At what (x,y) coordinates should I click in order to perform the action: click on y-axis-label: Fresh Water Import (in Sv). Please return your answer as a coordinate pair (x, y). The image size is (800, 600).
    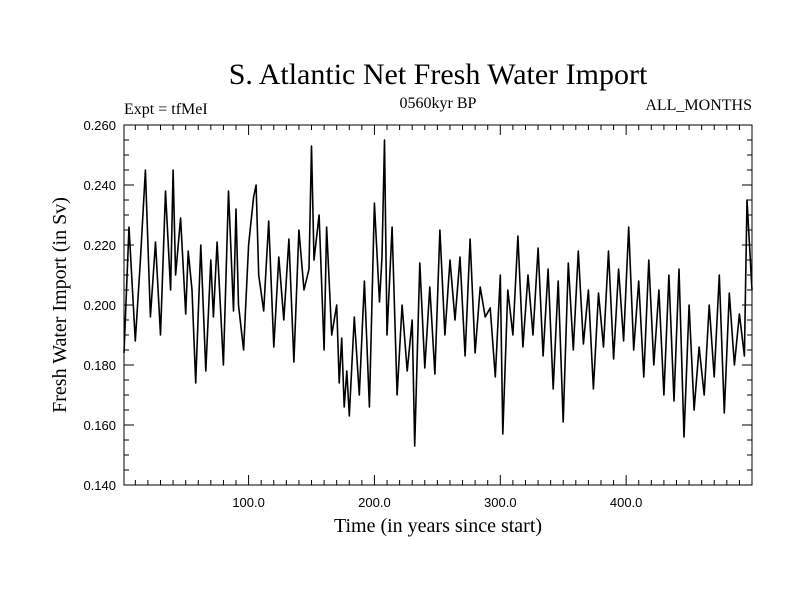
    Looking at the image, I should click on (60, 305).